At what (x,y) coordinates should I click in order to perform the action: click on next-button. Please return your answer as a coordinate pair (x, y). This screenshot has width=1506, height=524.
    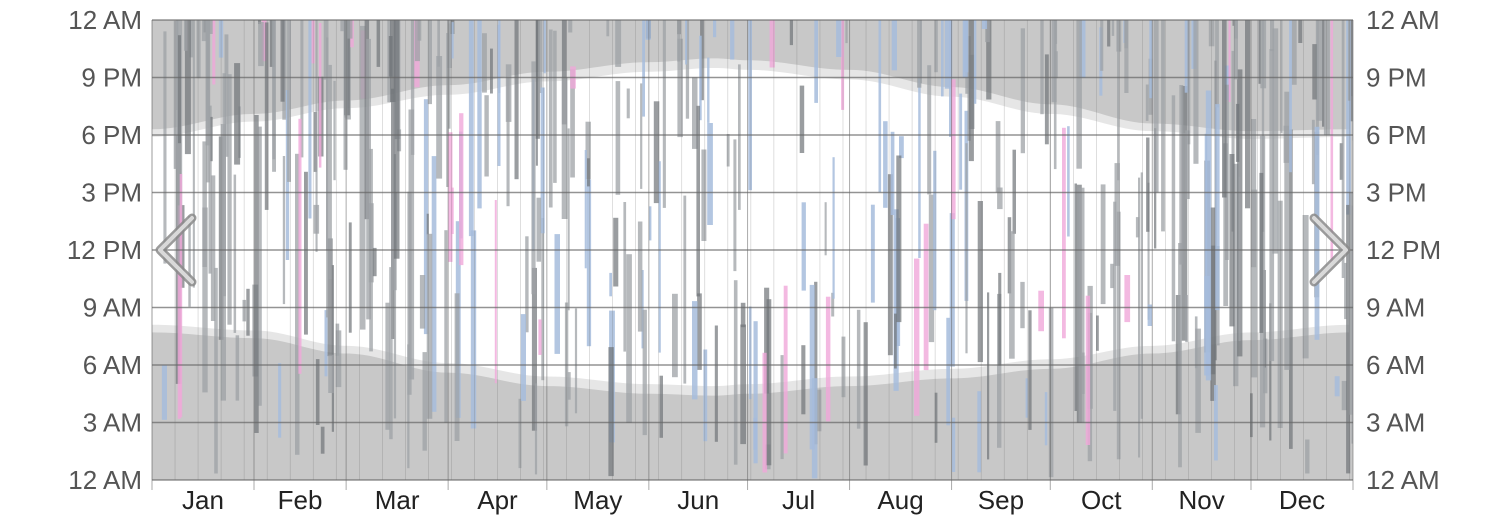
    Looking at the image, I should click on (1330, 250).